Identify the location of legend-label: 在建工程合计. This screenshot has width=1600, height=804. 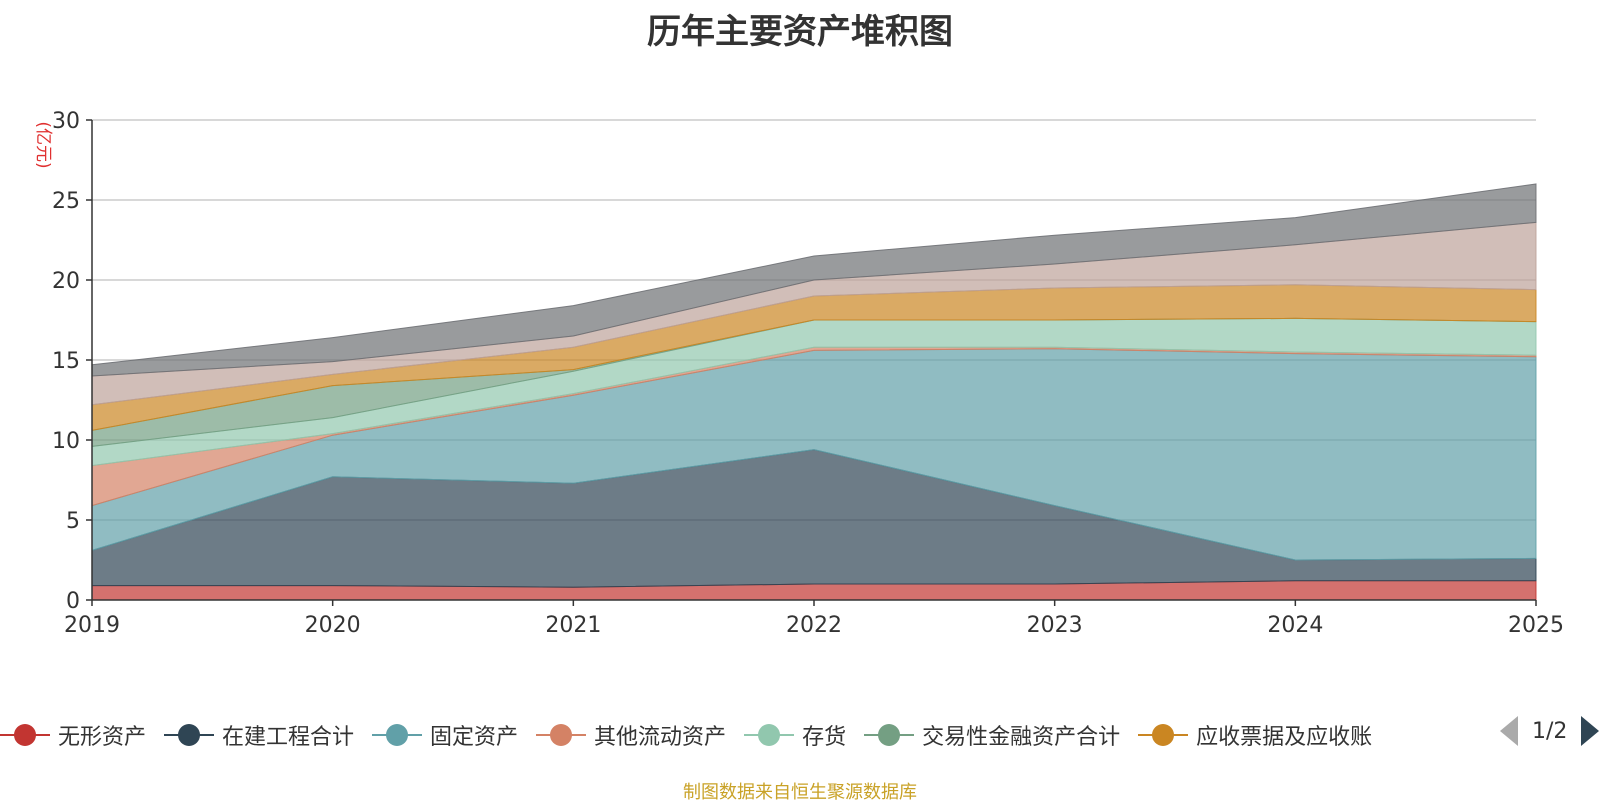
(288, 737).